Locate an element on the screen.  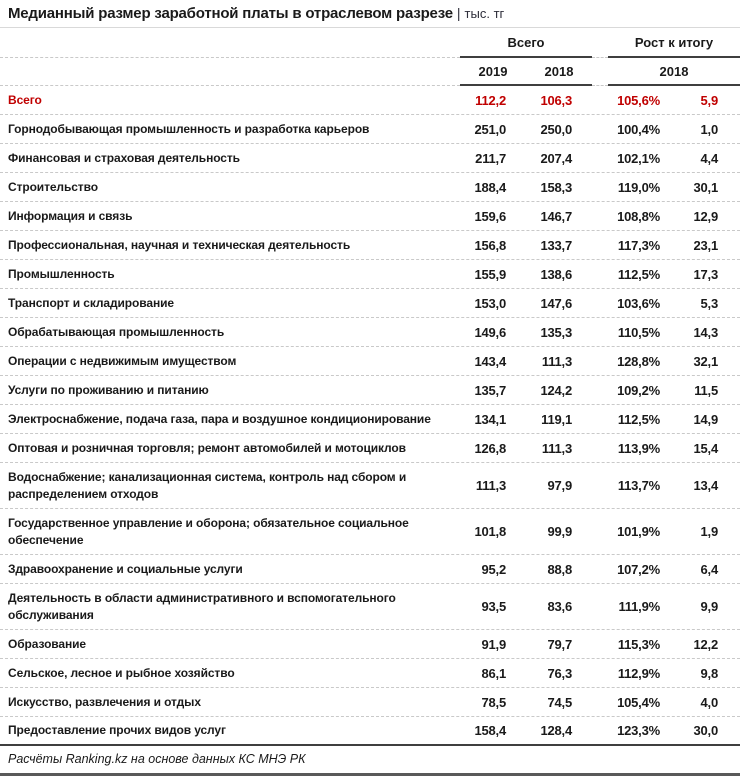
growth-percent: 103,6% is located at coordinates (638, 303).